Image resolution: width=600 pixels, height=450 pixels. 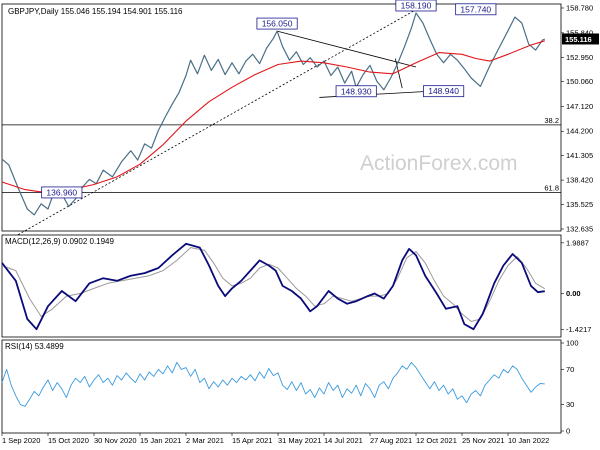 I want to click on price-annotation-label: 158.190, so click(x=416, y=5).